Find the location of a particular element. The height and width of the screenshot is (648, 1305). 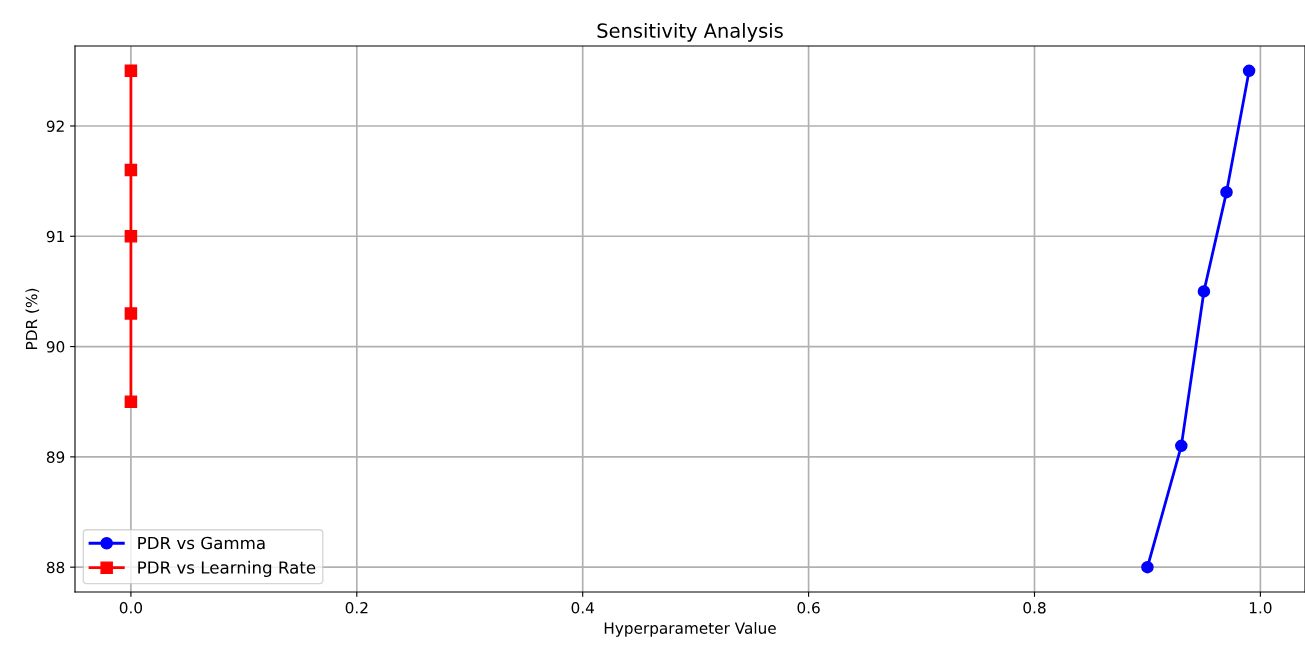

x-tick-label: 0.8 is located at coordinates (1034, 607).